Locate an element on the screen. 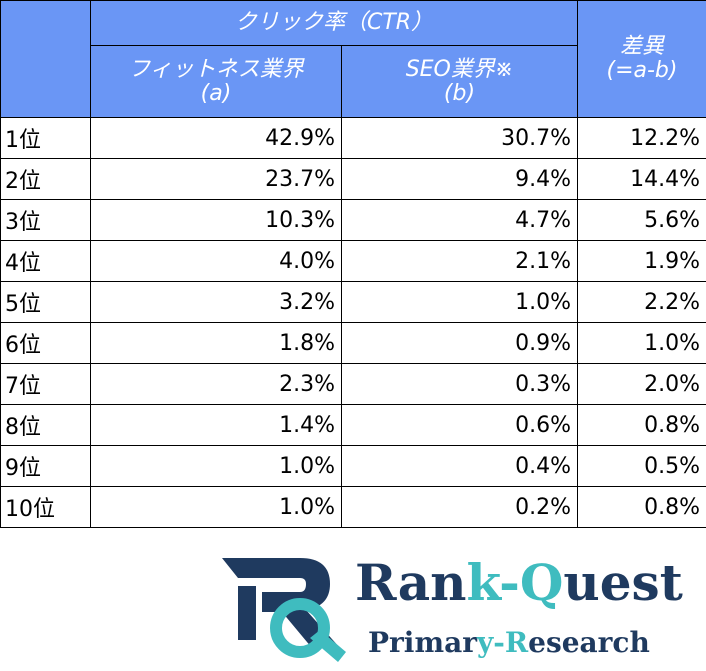 The image size is (706, 671). row-label: 5位 is located at coordinates (45, 302).